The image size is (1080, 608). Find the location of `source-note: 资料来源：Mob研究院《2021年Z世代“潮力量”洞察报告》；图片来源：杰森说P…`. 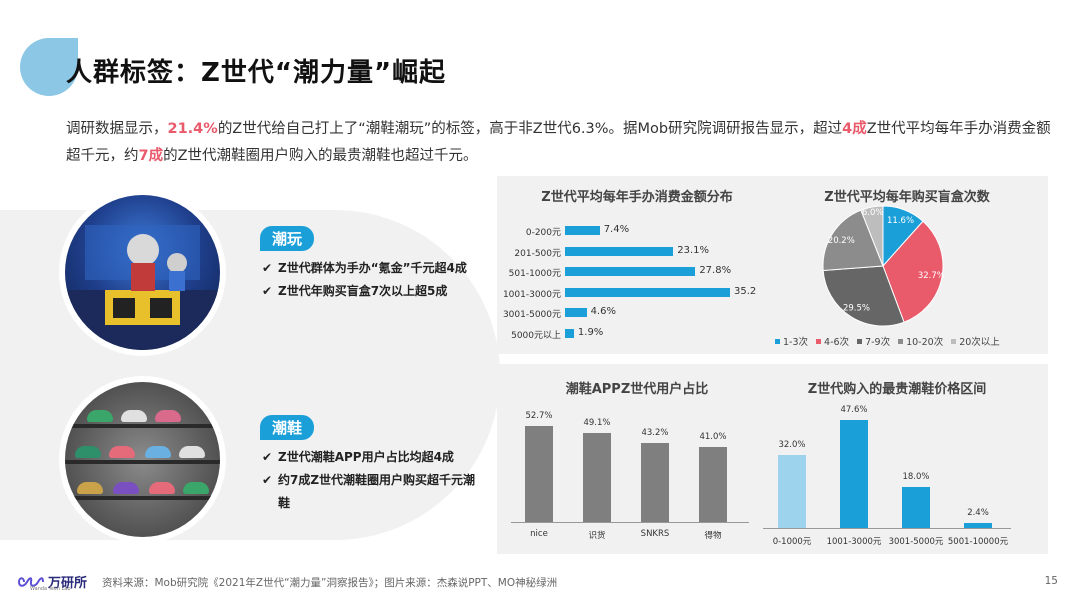

source-note: 资料来源：Mob研究院《2021年Z世代“潮力量”洞察报告》；图片来源：杰森说P… is located at coordinates (330, 583).